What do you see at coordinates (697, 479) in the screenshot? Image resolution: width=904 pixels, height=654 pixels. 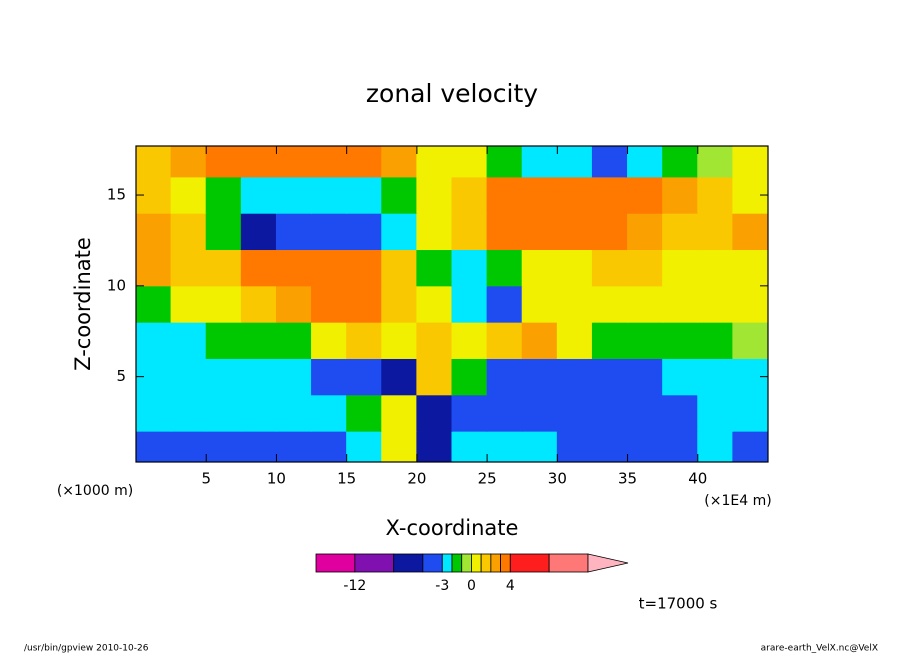 I see `x-tick-label: 40` at bounding box center [697, 479].